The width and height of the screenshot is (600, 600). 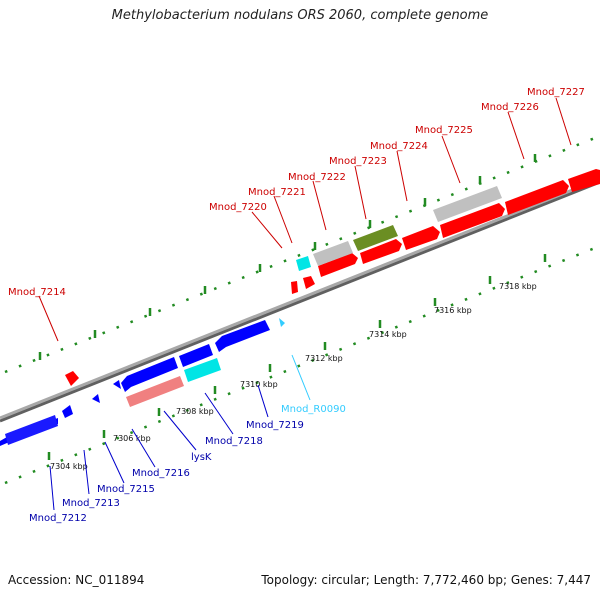 What do you see at coordinates (126, 489) in the screenshot?
I see `gene-label: Mnod_7215` at bounding box center [126, 489].